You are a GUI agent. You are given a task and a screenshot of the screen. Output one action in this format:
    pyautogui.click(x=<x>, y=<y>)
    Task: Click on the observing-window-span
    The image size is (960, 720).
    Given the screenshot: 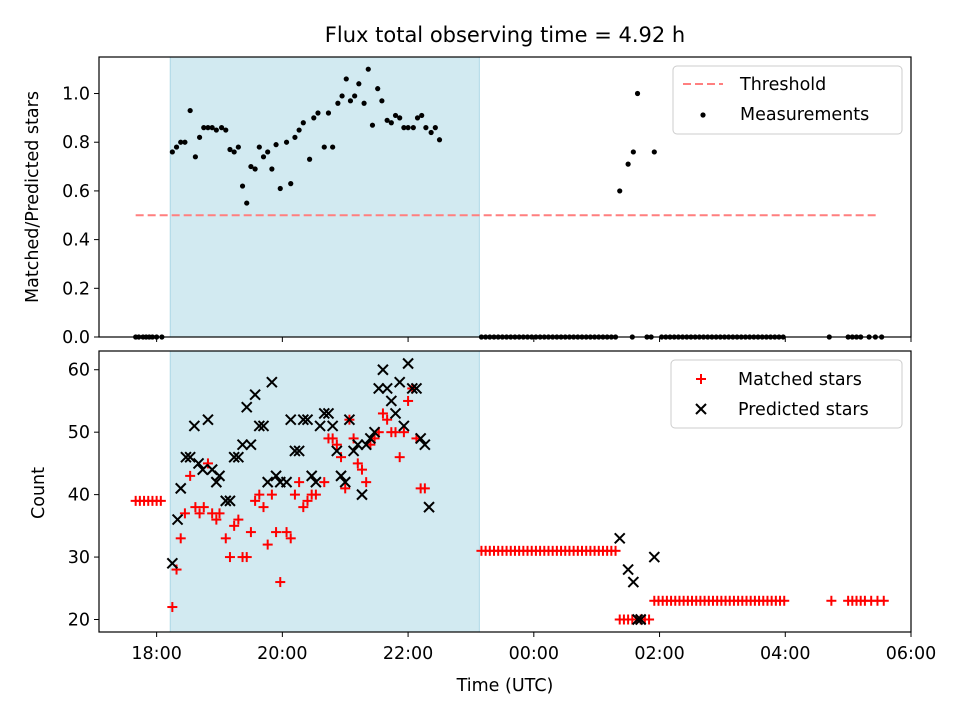 What is the action you would take?
    pyautogui.click(x=324, y=197)
    